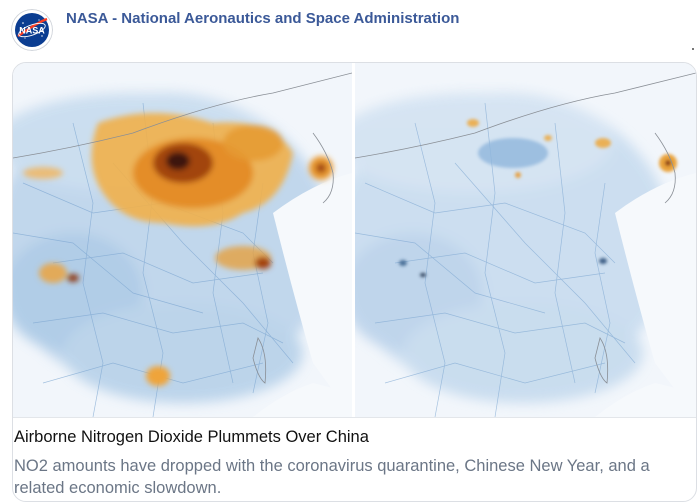 The image size is (700, 502). I want to click on svg-text: NASA, so click(32, 31).